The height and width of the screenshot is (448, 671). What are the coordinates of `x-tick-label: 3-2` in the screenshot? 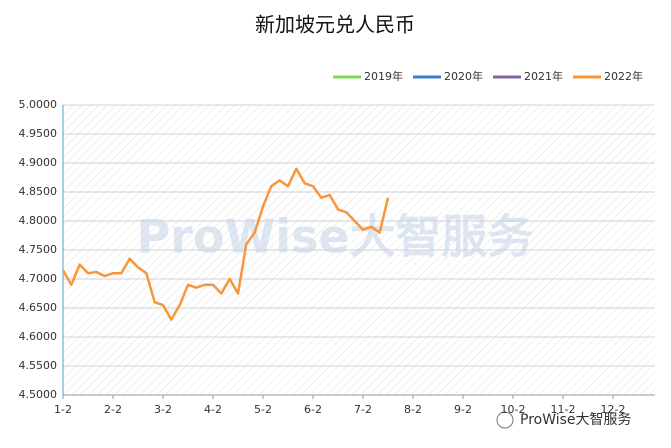 It's located at (163, 409).